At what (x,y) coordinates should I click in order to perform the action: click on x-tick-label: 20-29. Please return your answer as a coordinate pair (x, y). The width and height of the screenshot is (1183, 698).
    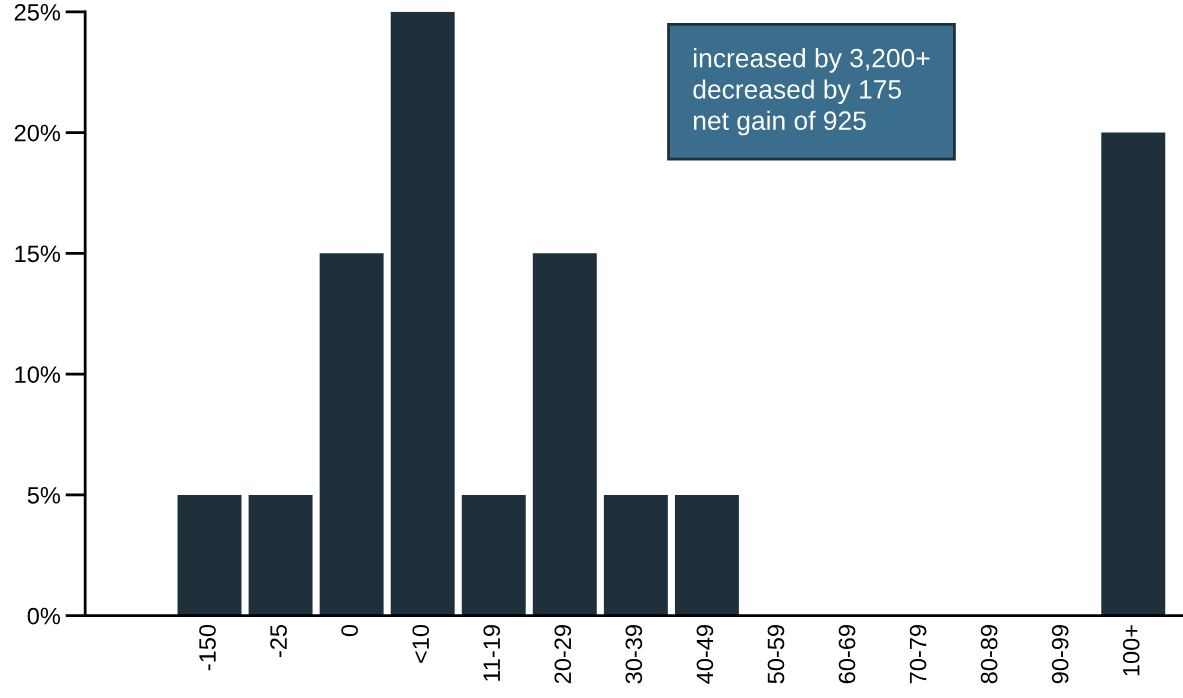
    Looking at the image, I should click on (563, 654).